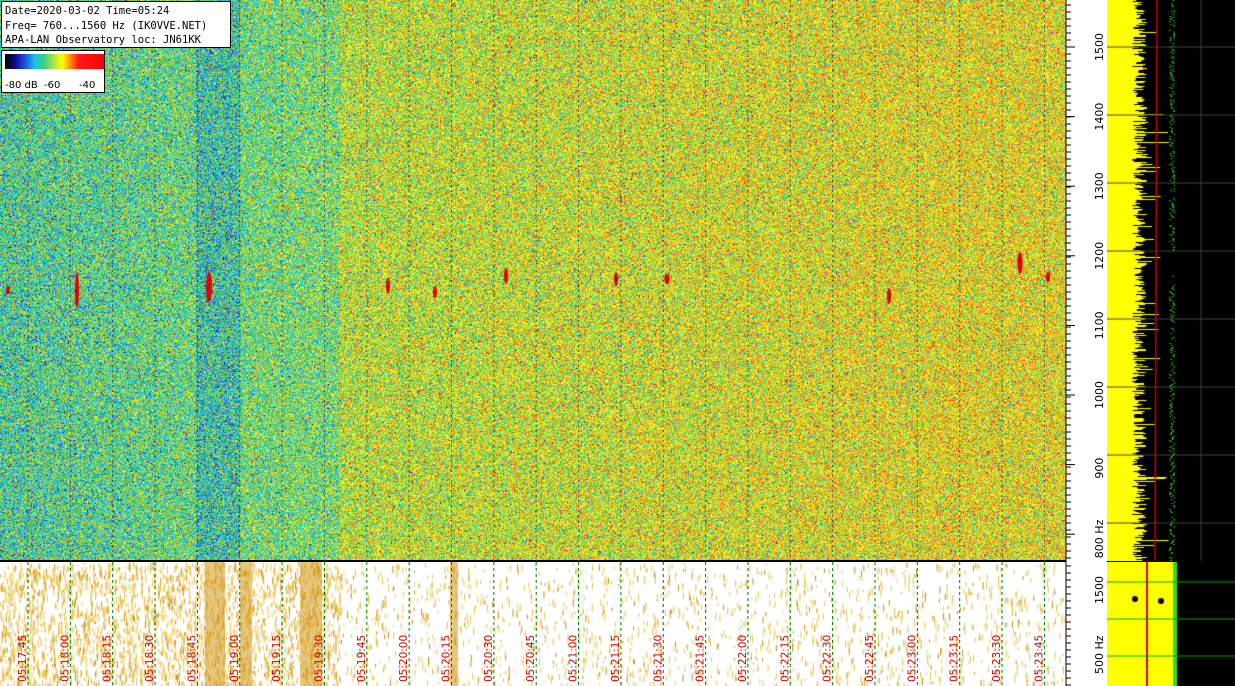 Image resolution: width=1235 pixels, height=686 pixels. I want to click on freq-axis-bg, so click(1086, 343).